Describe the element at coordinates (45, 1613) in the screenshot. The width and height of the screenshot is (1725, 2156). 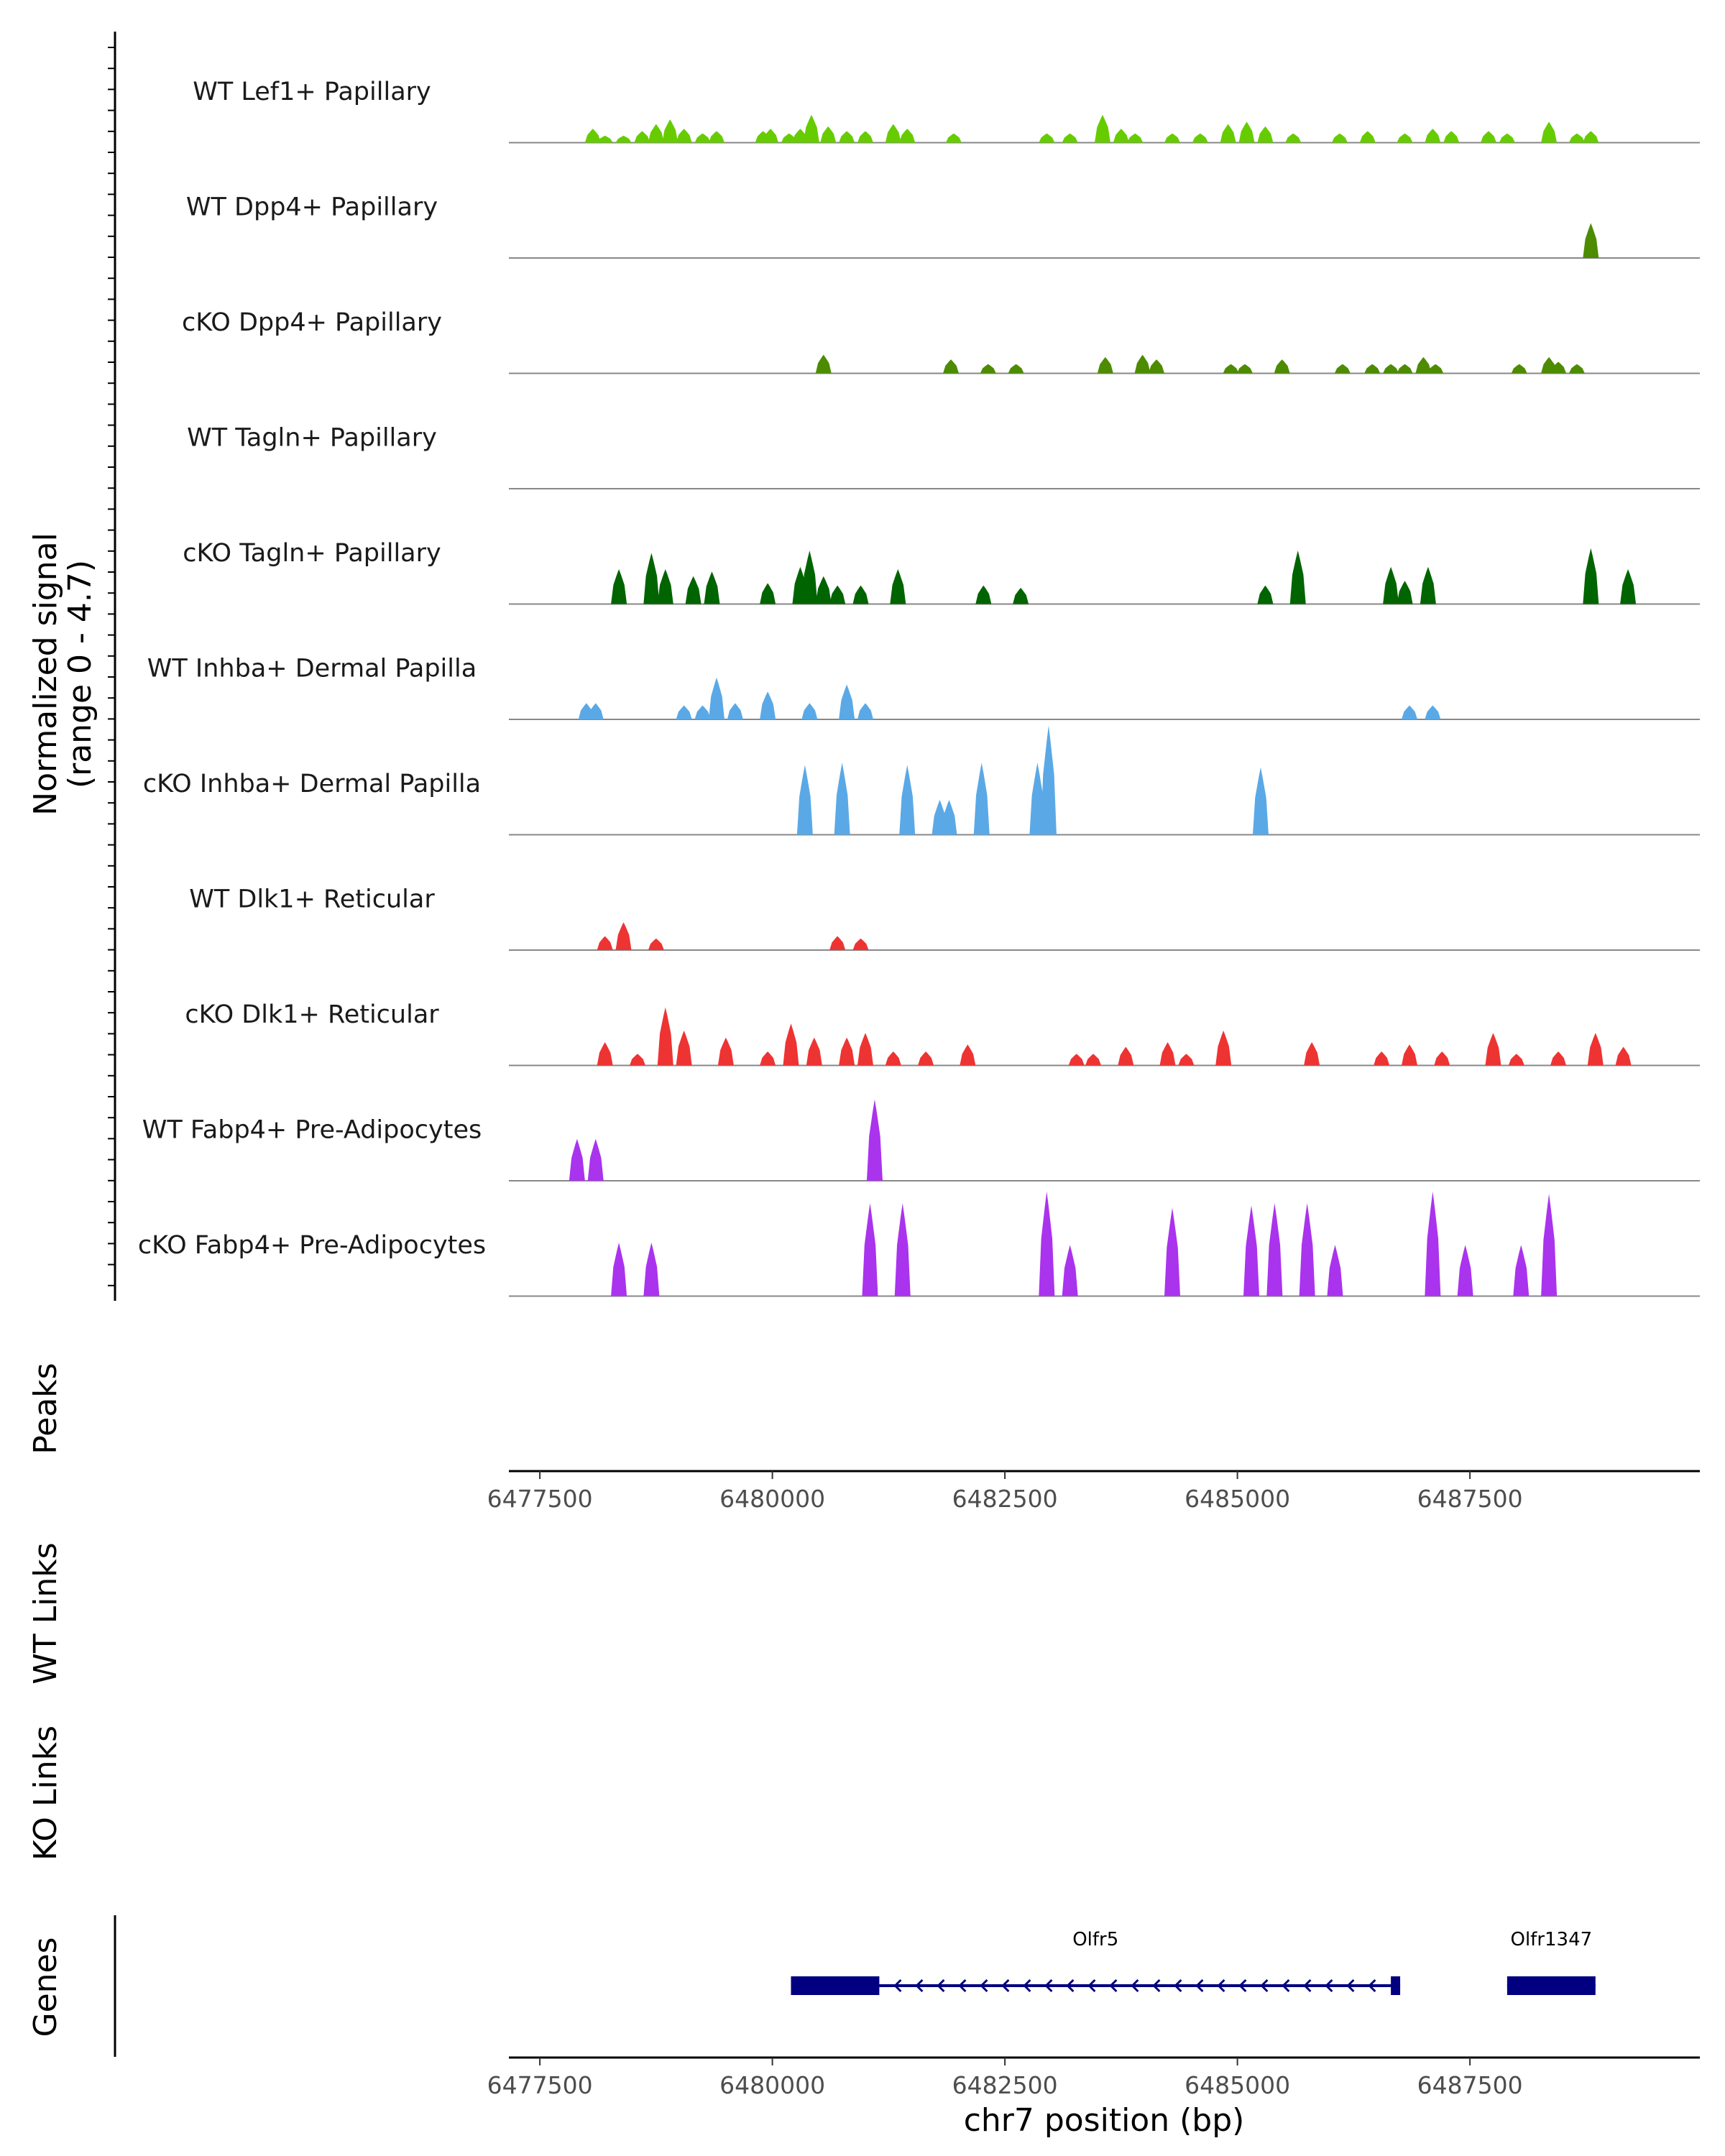
I see `panel-label: WT Links` at that location.